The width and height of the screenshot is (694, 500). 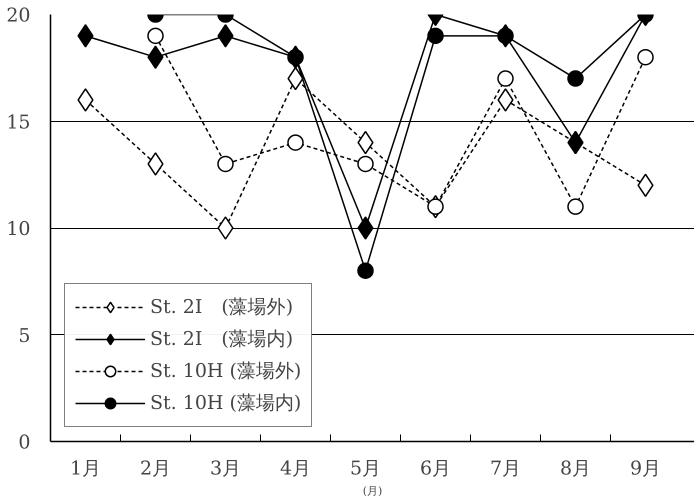 What do you see at coordinates (436, 469) in the screenshot?
I see `x-tick-label: 6月` at bounding box center [436, 469].